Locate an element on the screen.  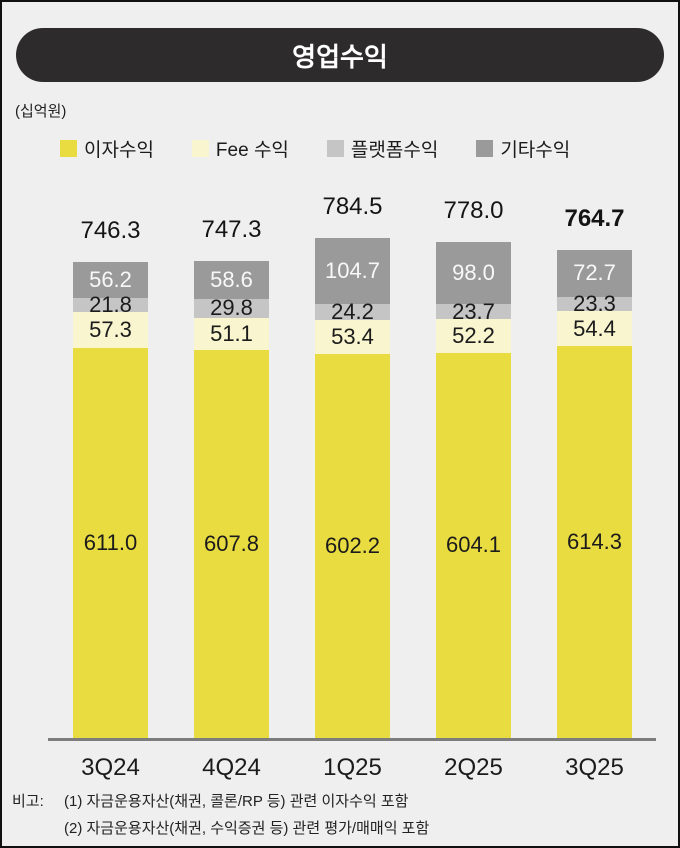
legend-label: 이자수익 is located at coordinates (119, 150).